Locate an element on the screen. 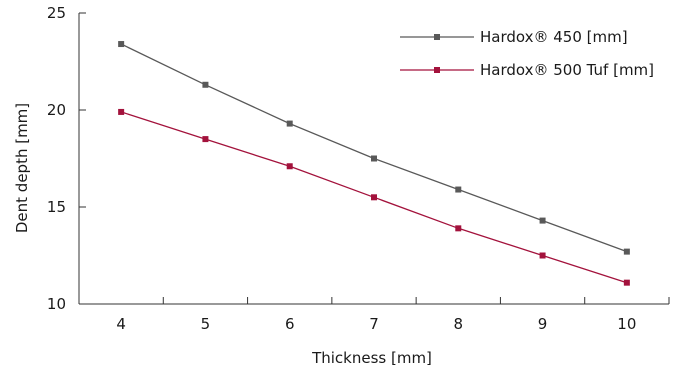  legend-label-2: Hardox® 500 Tuf [mm] is located at coordinates (567, 70).